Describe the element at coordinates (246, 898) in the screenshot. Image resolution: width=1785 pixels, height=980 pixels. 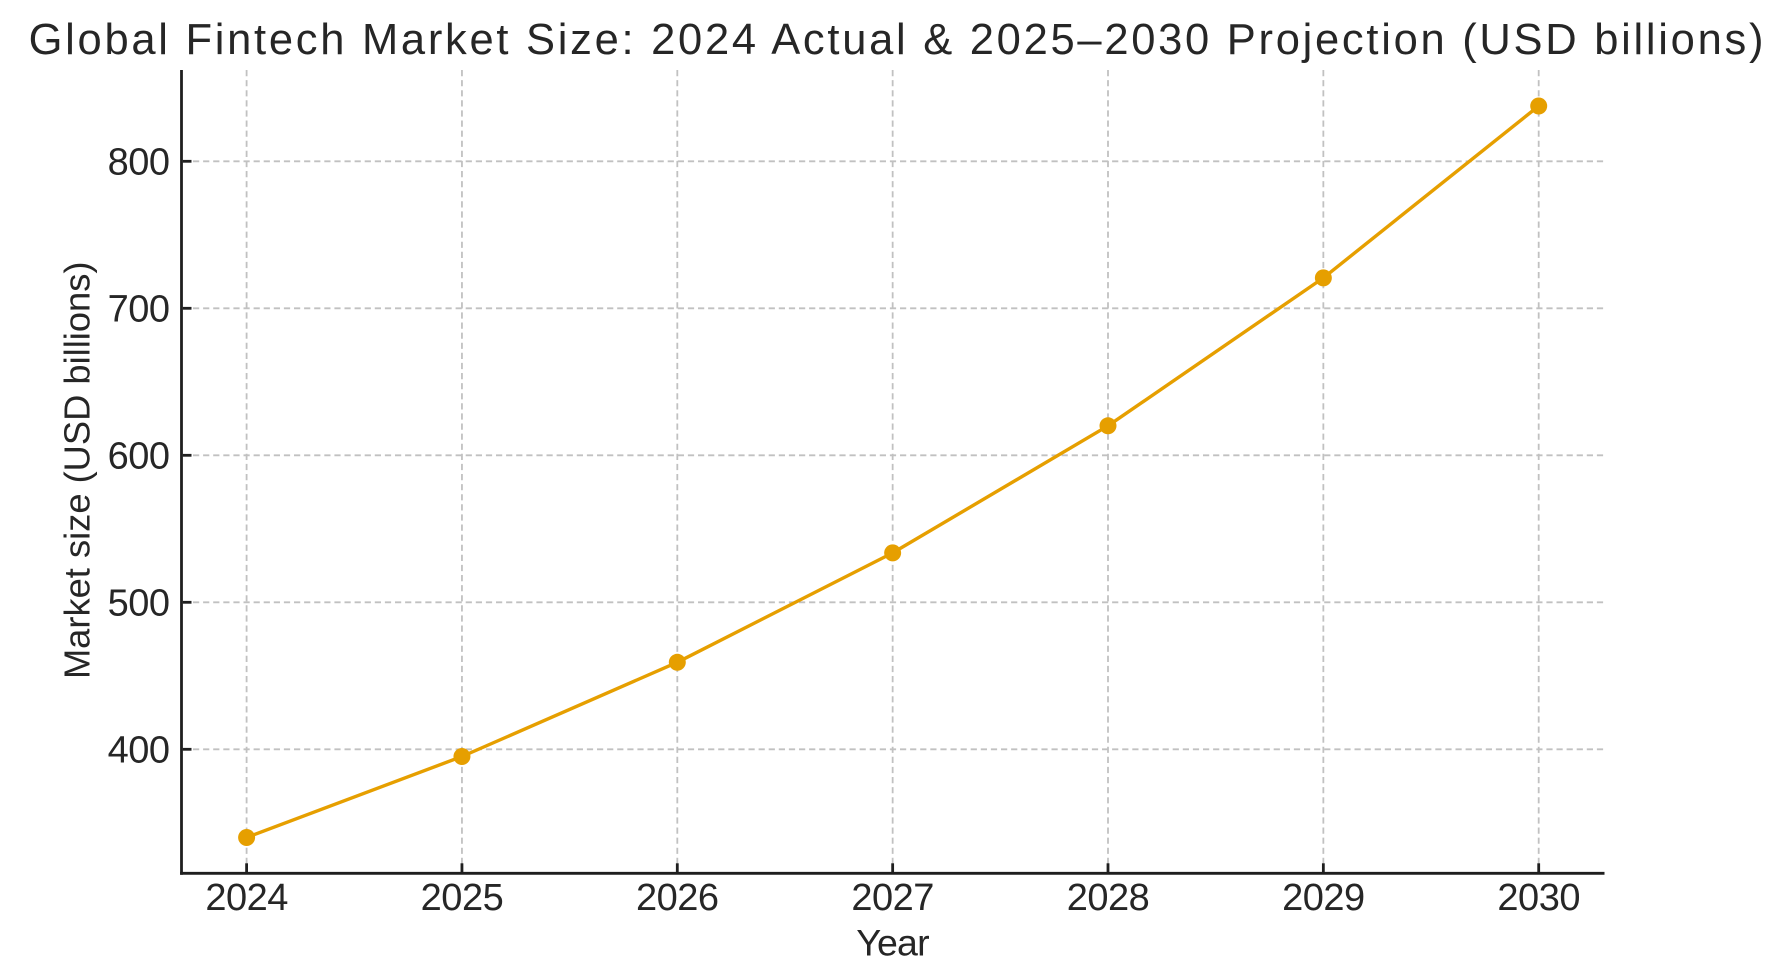
I see `svg-text: 2024` at that location.